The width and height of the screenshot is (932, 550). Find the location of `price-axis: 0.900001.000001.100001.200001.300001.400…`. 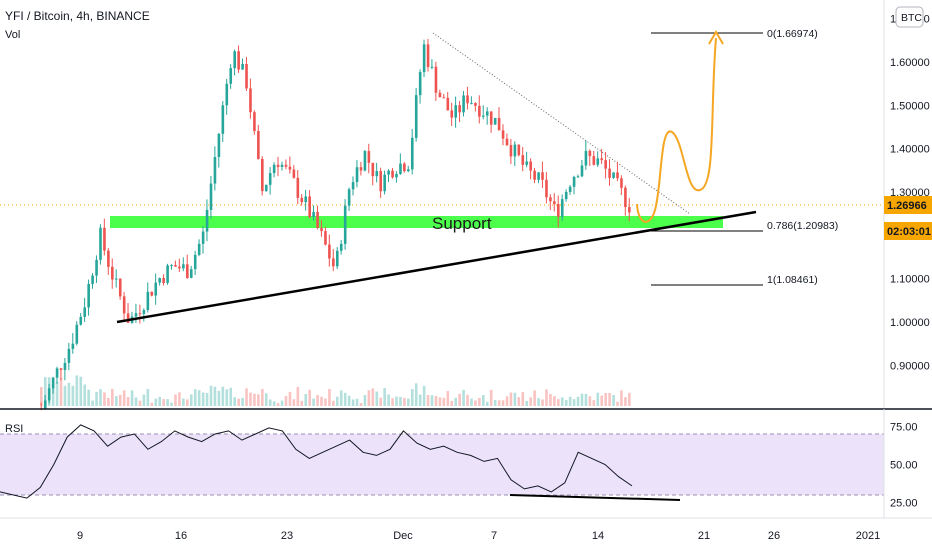

price-axis: 0.900001.000001.100001.200001.300001.400… is located at coordinates (910, 193).